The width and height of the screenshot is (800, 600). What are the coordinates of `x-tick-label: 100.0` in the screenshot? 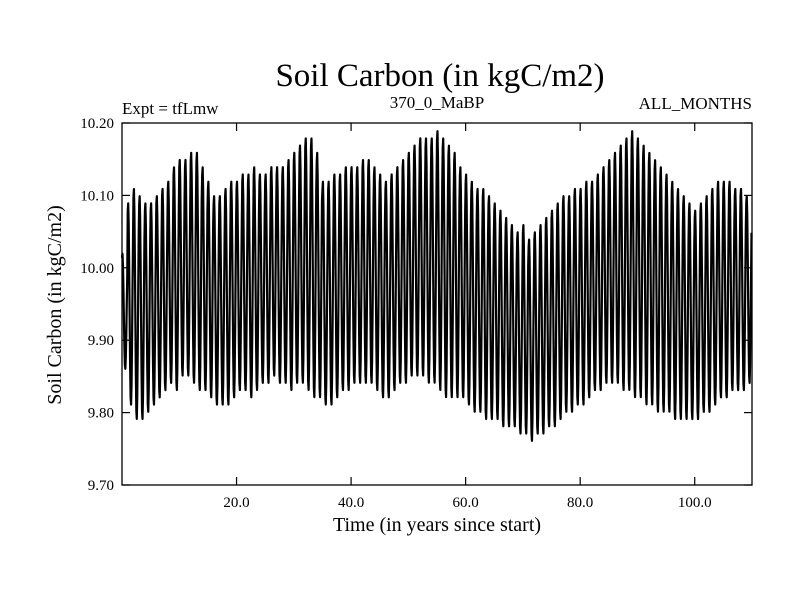 It's located at (695, 503).